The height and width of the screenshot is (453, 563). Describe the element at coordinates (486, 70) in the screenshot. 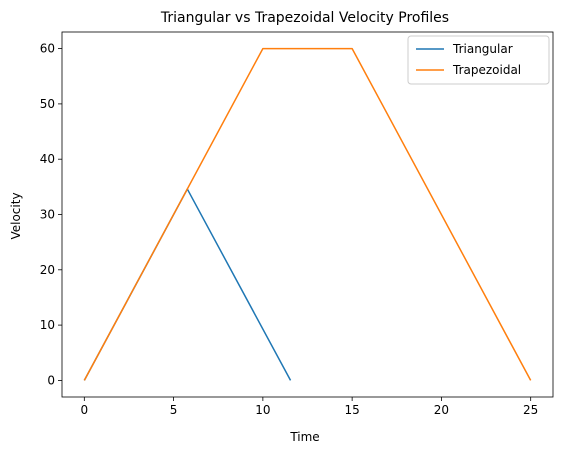

I see `legend-label-trapezoidal: Trapezoidal` at that location.